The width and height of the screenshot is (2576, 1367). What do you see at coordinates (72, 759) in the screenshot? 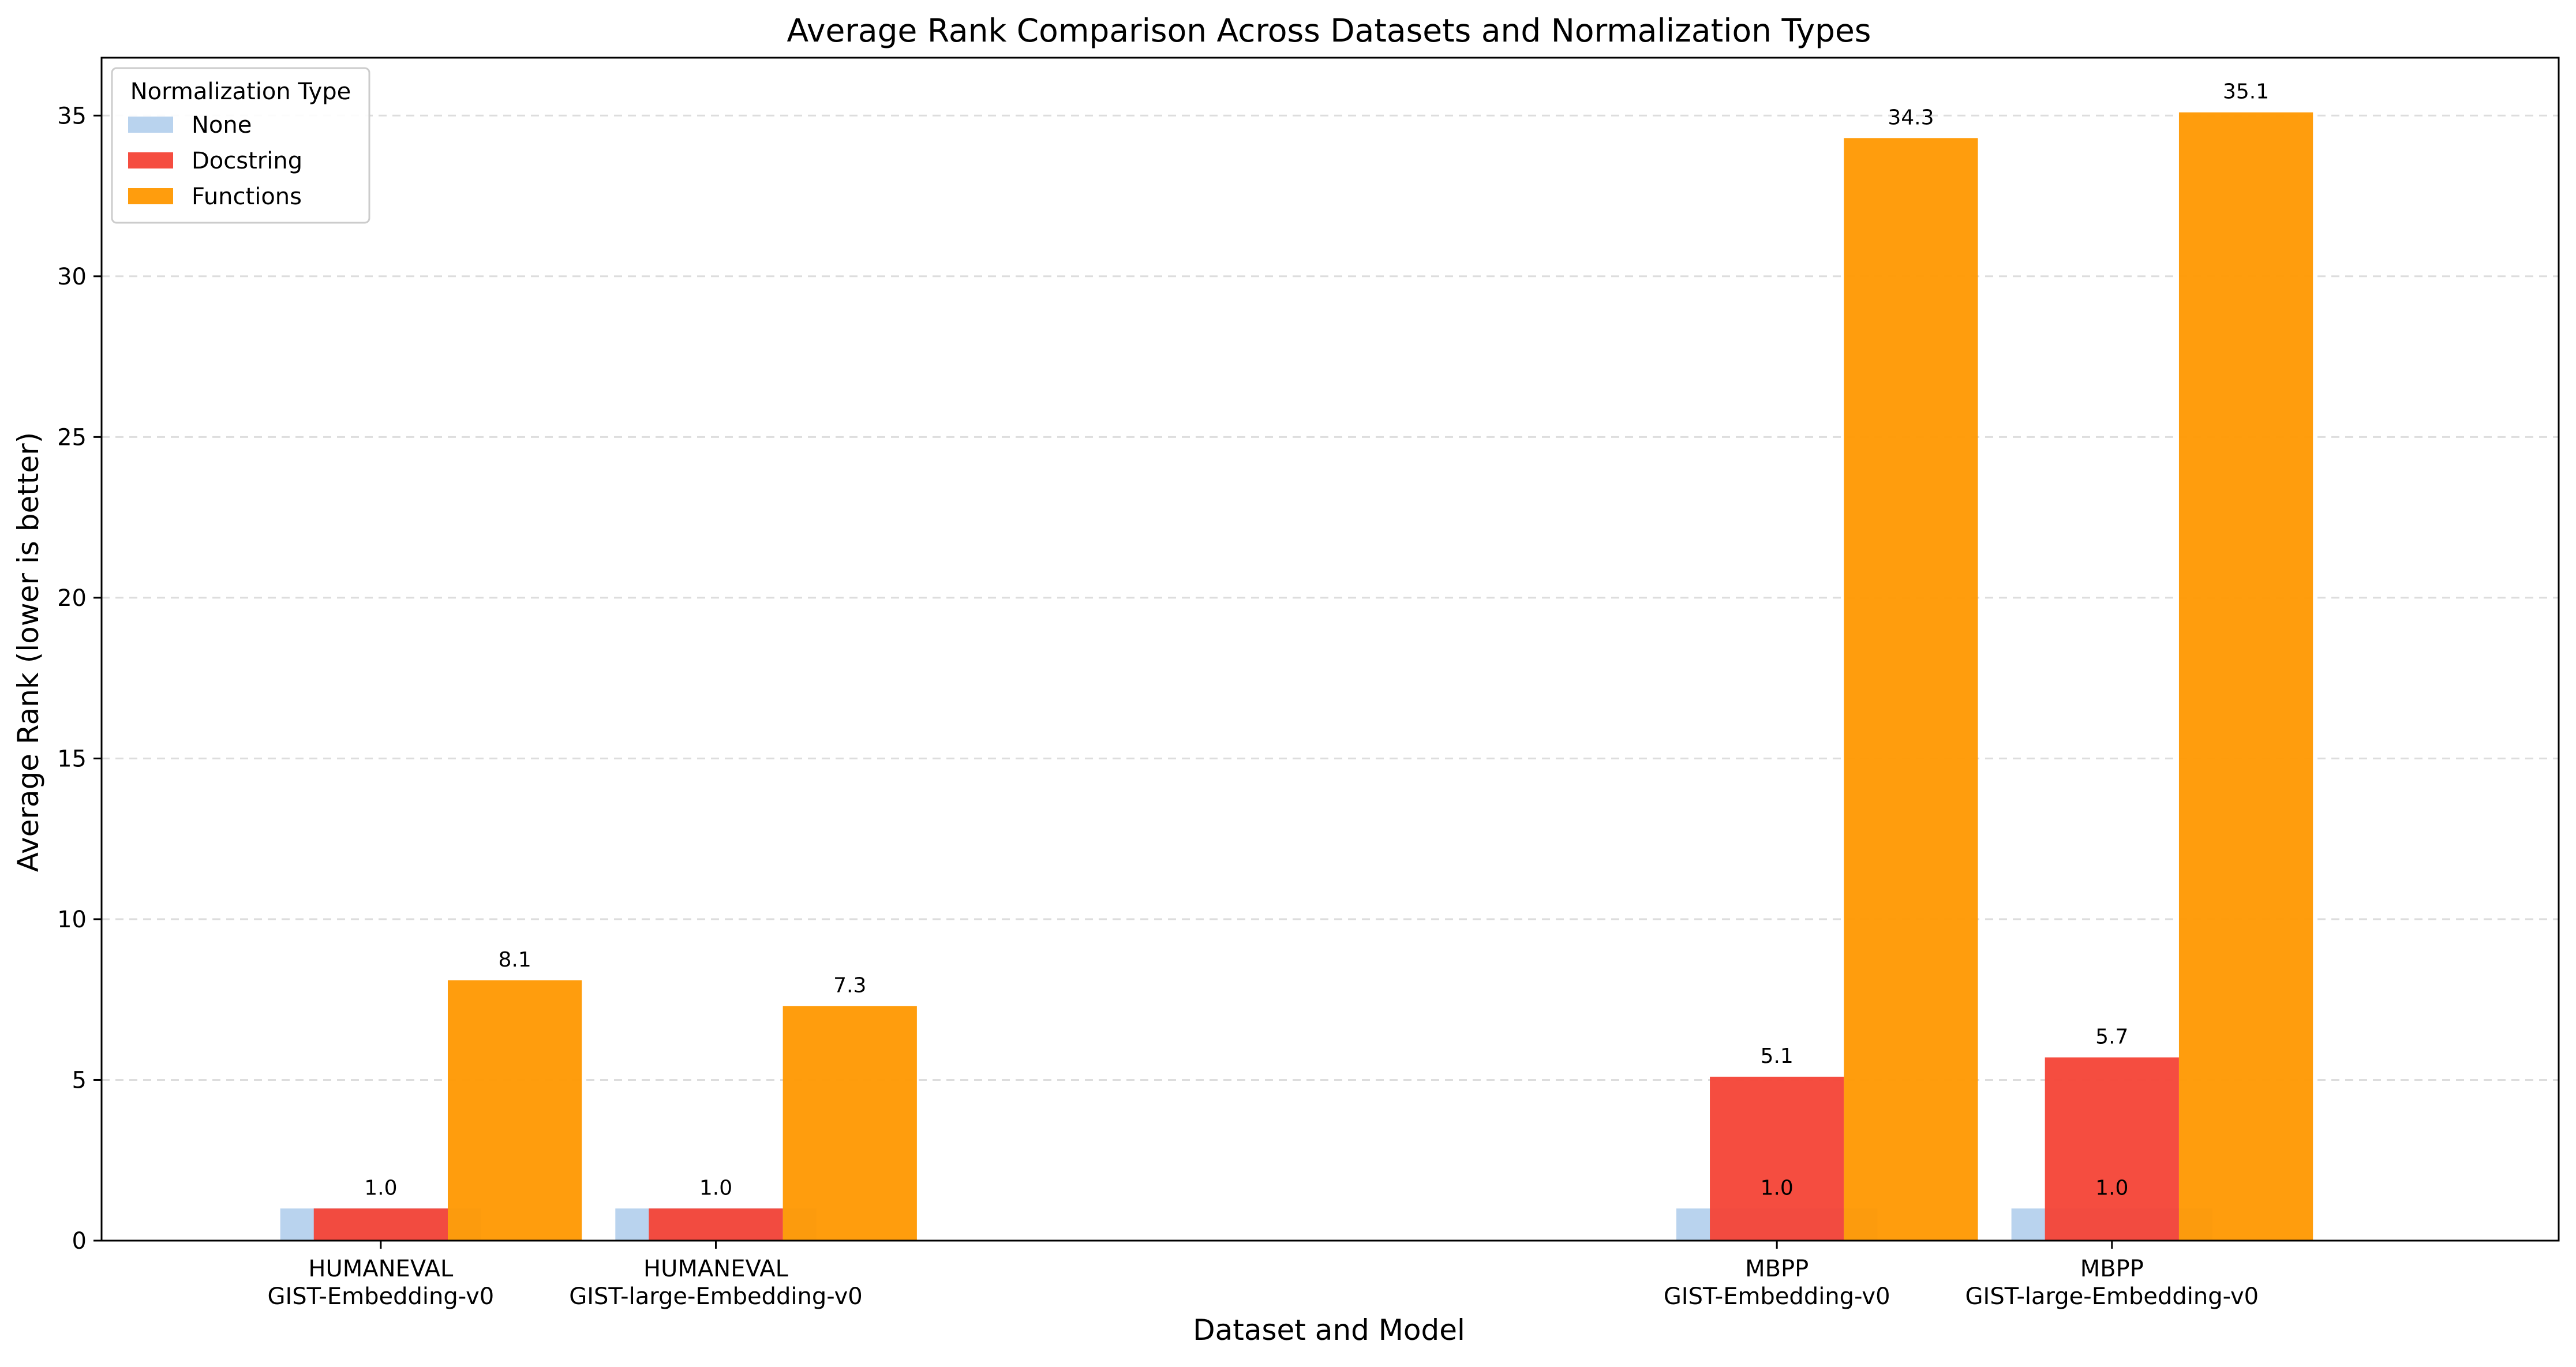
I see `y-tick-label: 15` at bounding box center [72, 759].